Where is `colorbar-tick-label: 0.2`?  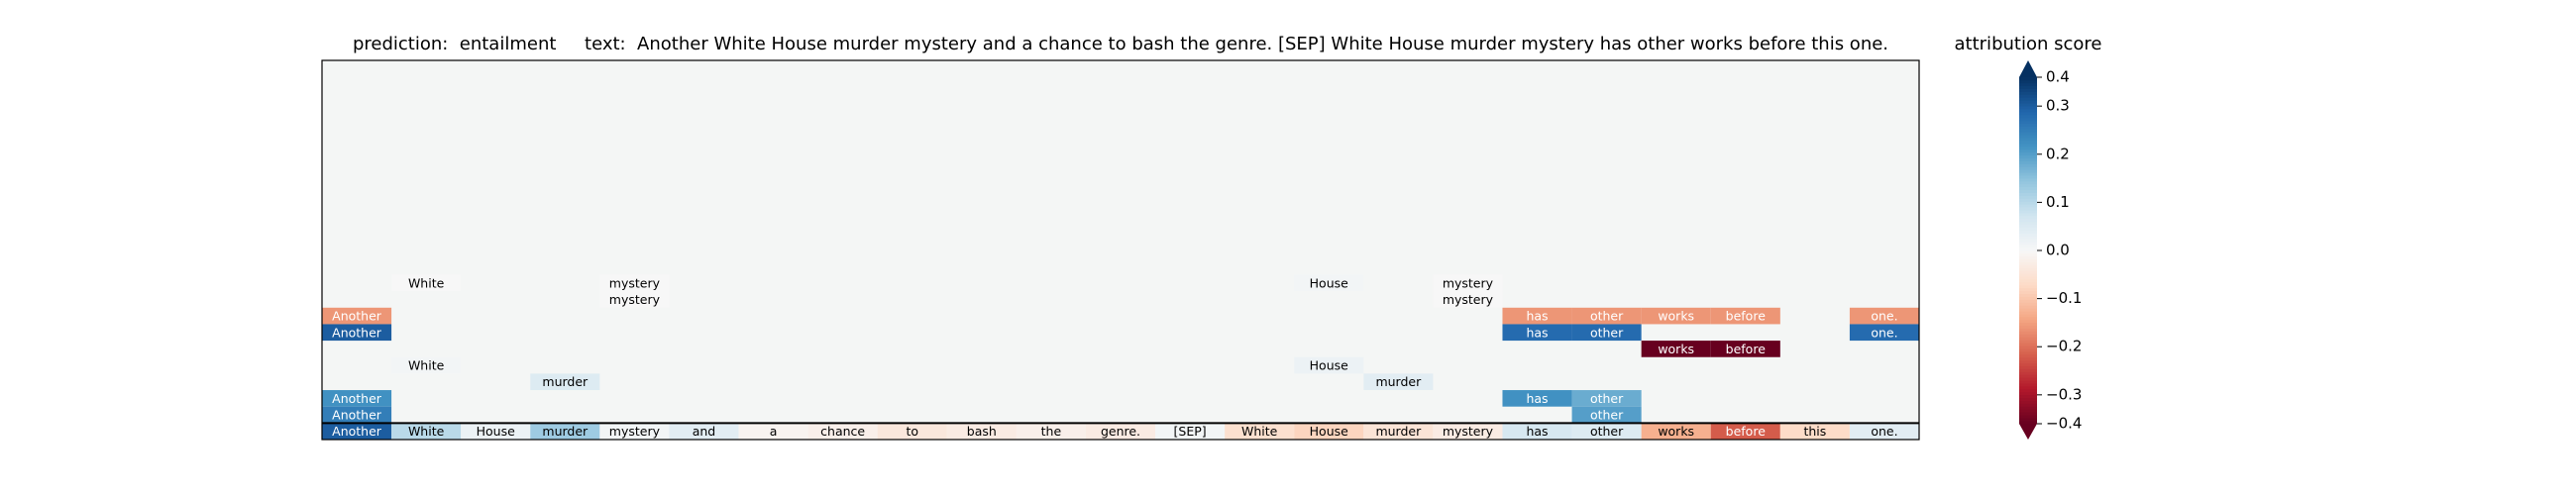
colorbar-tick-label: 0.2 is located at coordinates (2058, 153).